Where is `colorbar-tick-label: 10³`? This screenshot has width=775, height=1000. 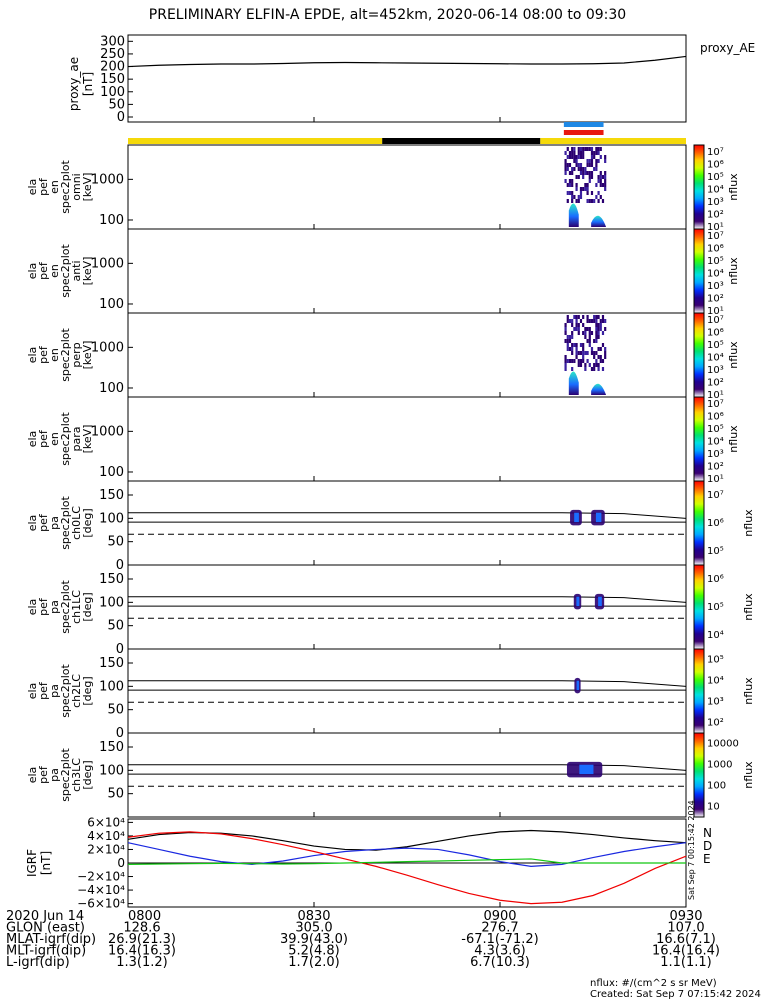 colorbar-tick-label: 10³ is located at coordinates (715, 286).